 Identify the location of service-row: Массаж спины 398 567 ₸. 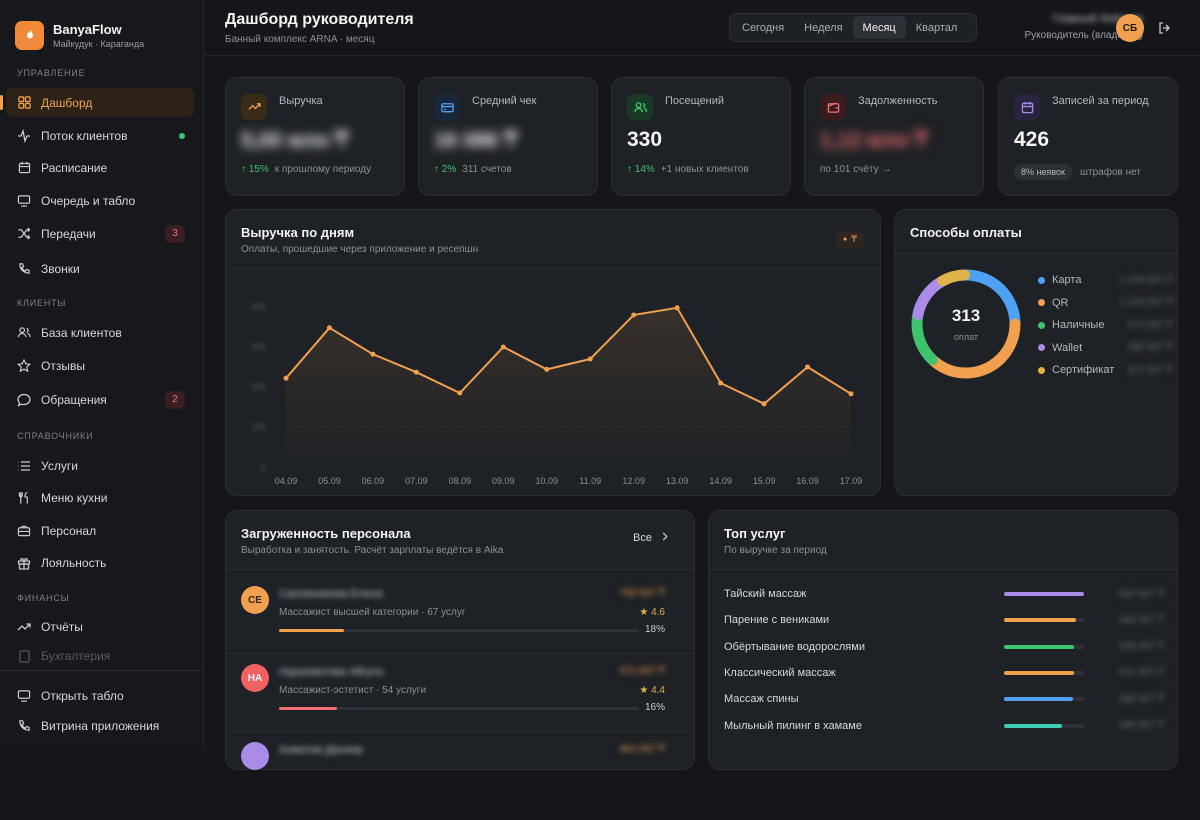
(944, 699).